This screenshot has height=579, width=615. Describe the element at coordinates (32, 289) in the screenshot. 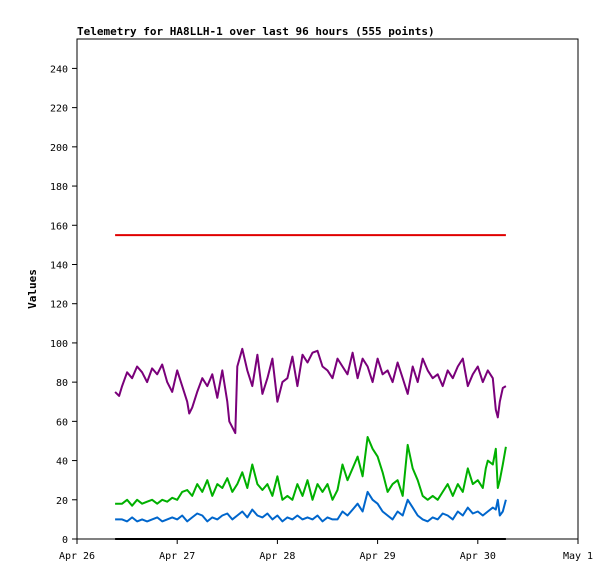

I see `y-axis-label: Values` at that location.